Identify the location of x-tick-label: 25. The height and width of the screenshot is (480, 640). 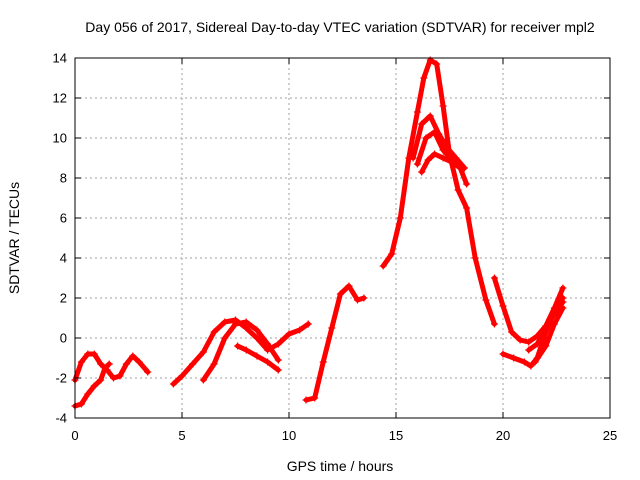
(610, 435).